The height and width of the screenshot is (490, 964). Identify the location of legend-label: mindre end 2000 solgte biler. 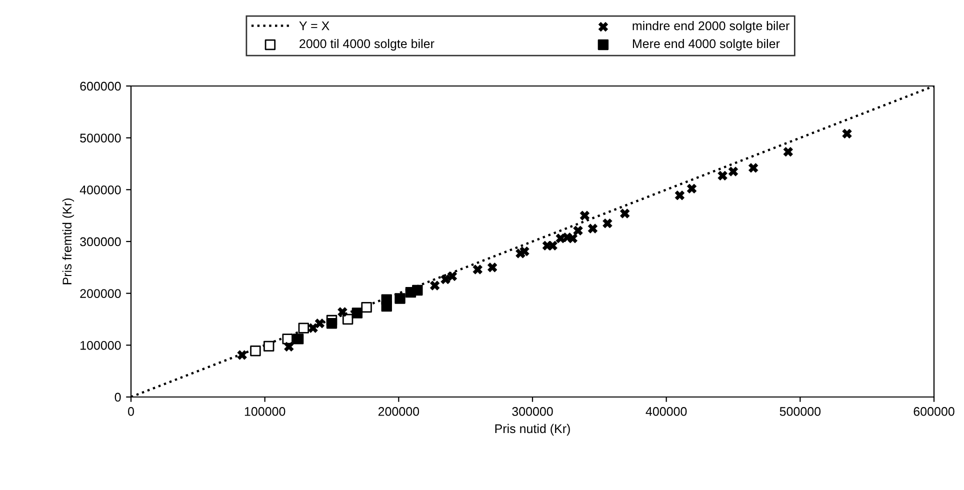
(711, 27).